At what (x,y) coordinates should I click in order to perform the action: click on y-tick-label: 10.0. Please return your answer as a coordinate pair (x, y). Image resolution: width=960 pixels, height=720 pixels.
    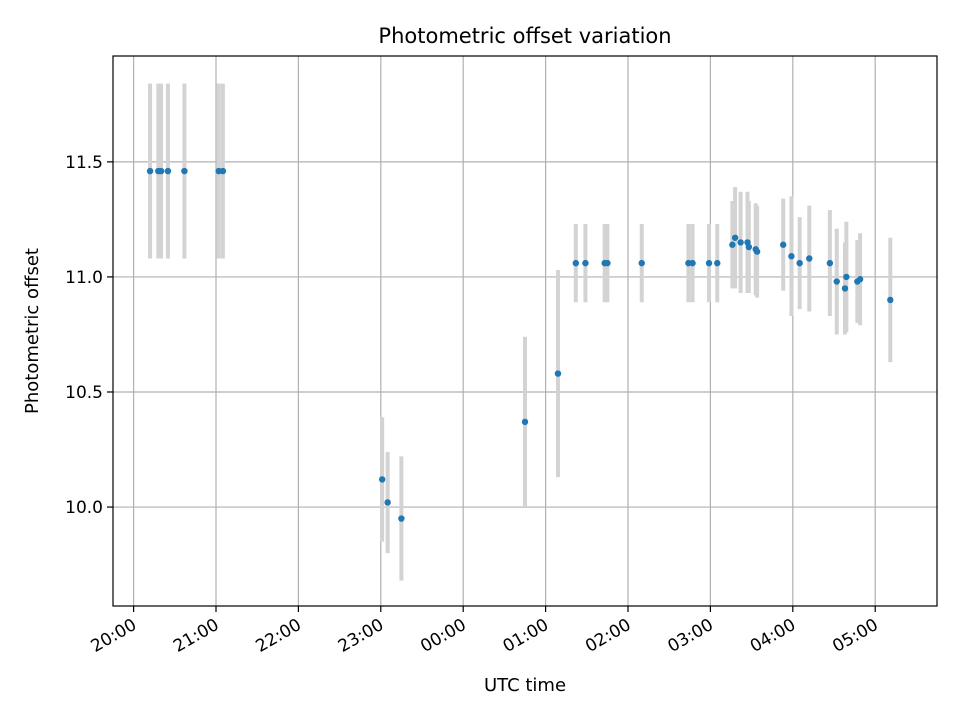
    Looking at the image, I should click on (84, 508).